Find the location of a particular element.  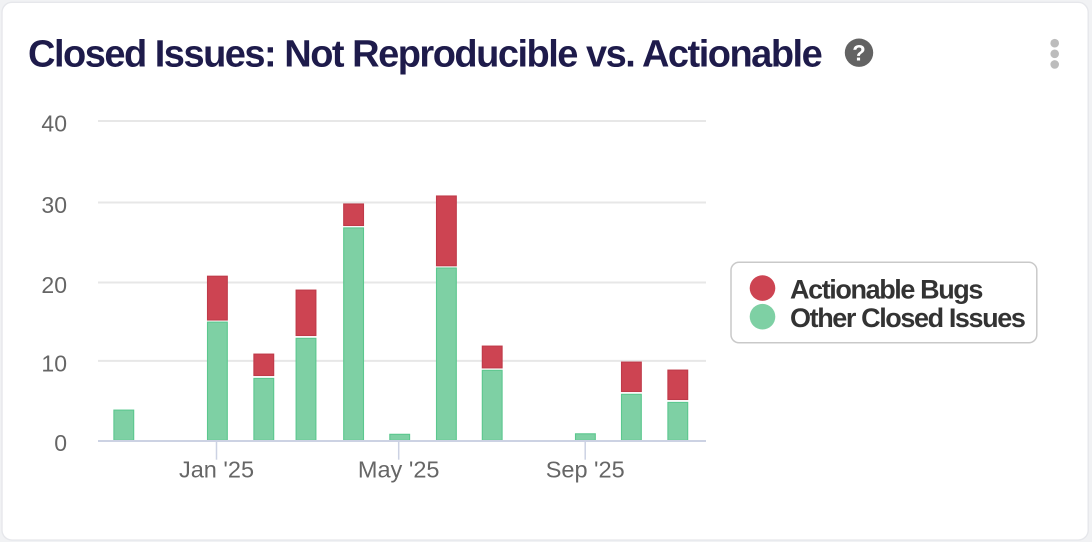

svg-text: Actionable Bugs is located at coordinates (886, 289).